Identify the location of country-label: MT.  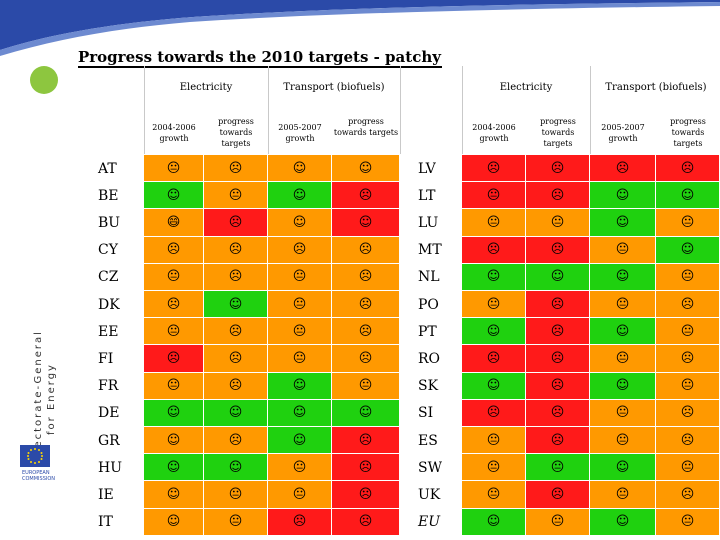
(430, 250).